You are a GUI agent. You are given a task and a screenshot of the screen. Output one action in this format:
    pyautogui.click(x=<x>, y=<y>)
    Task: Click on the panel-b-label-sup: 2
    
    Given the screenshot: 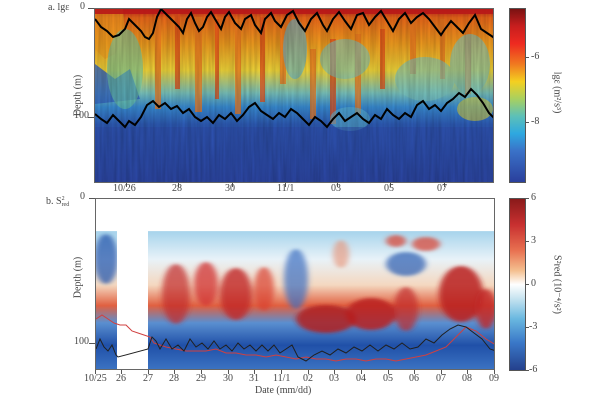 What is the action you would take?
    pyautogui.click(x=63, y=199)
    